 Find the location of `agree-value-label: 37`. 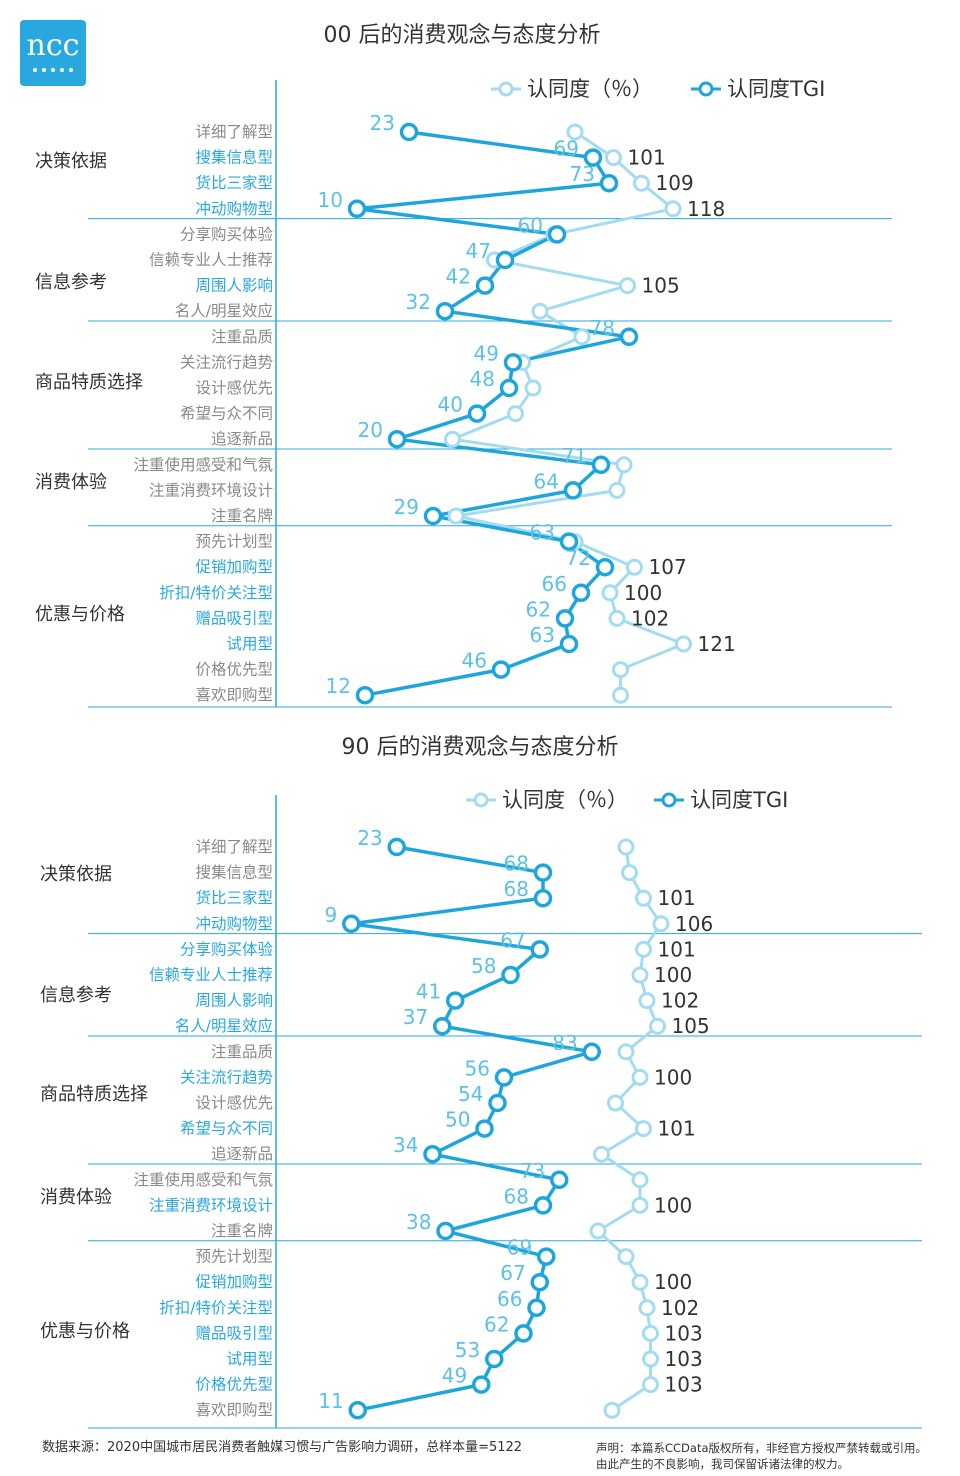

agree-value-label: 37 is located at coordinates (415, 1017).